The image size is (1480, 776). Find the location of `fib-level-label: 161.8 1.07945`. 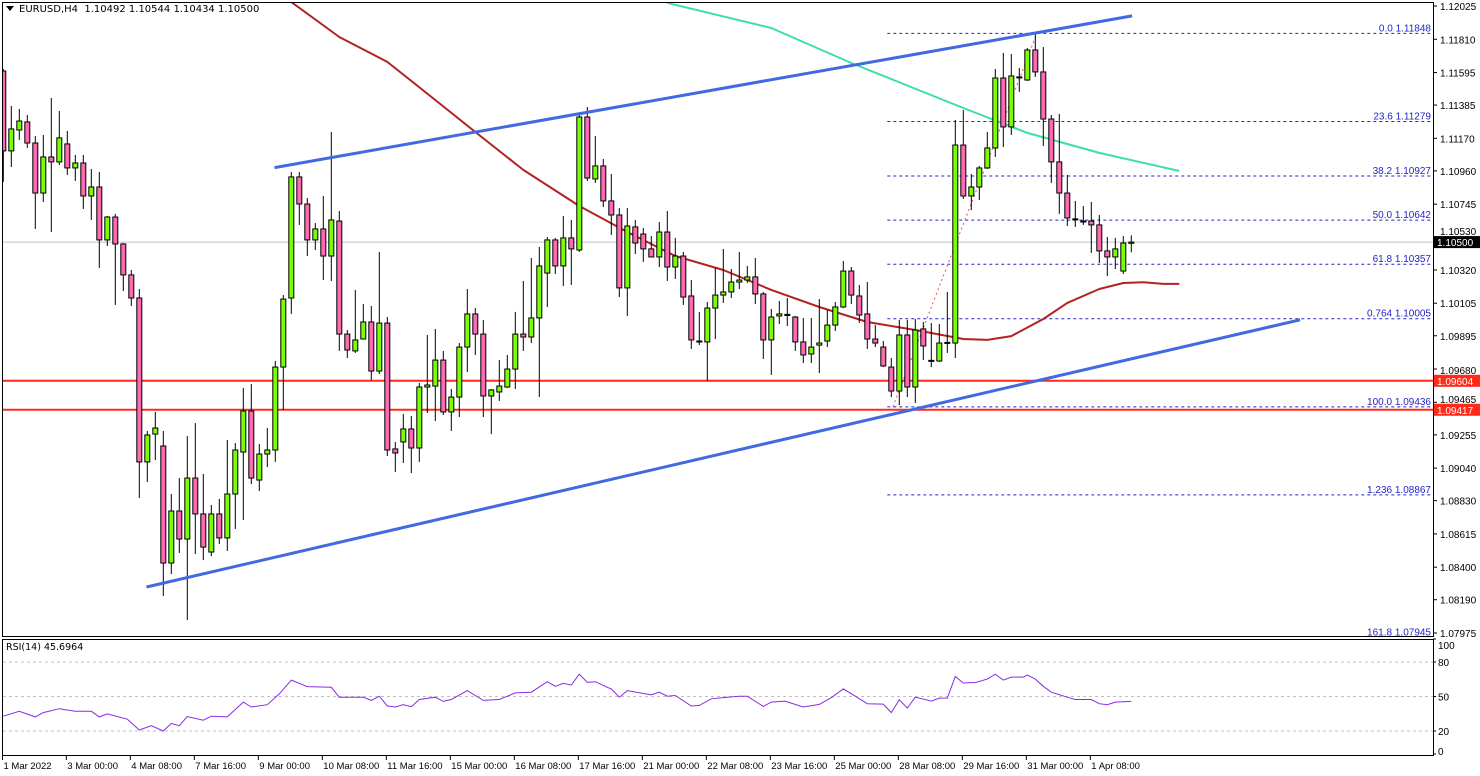

fib-level-label: 161.8 1.07945 is located at coordinates (1399, 633).